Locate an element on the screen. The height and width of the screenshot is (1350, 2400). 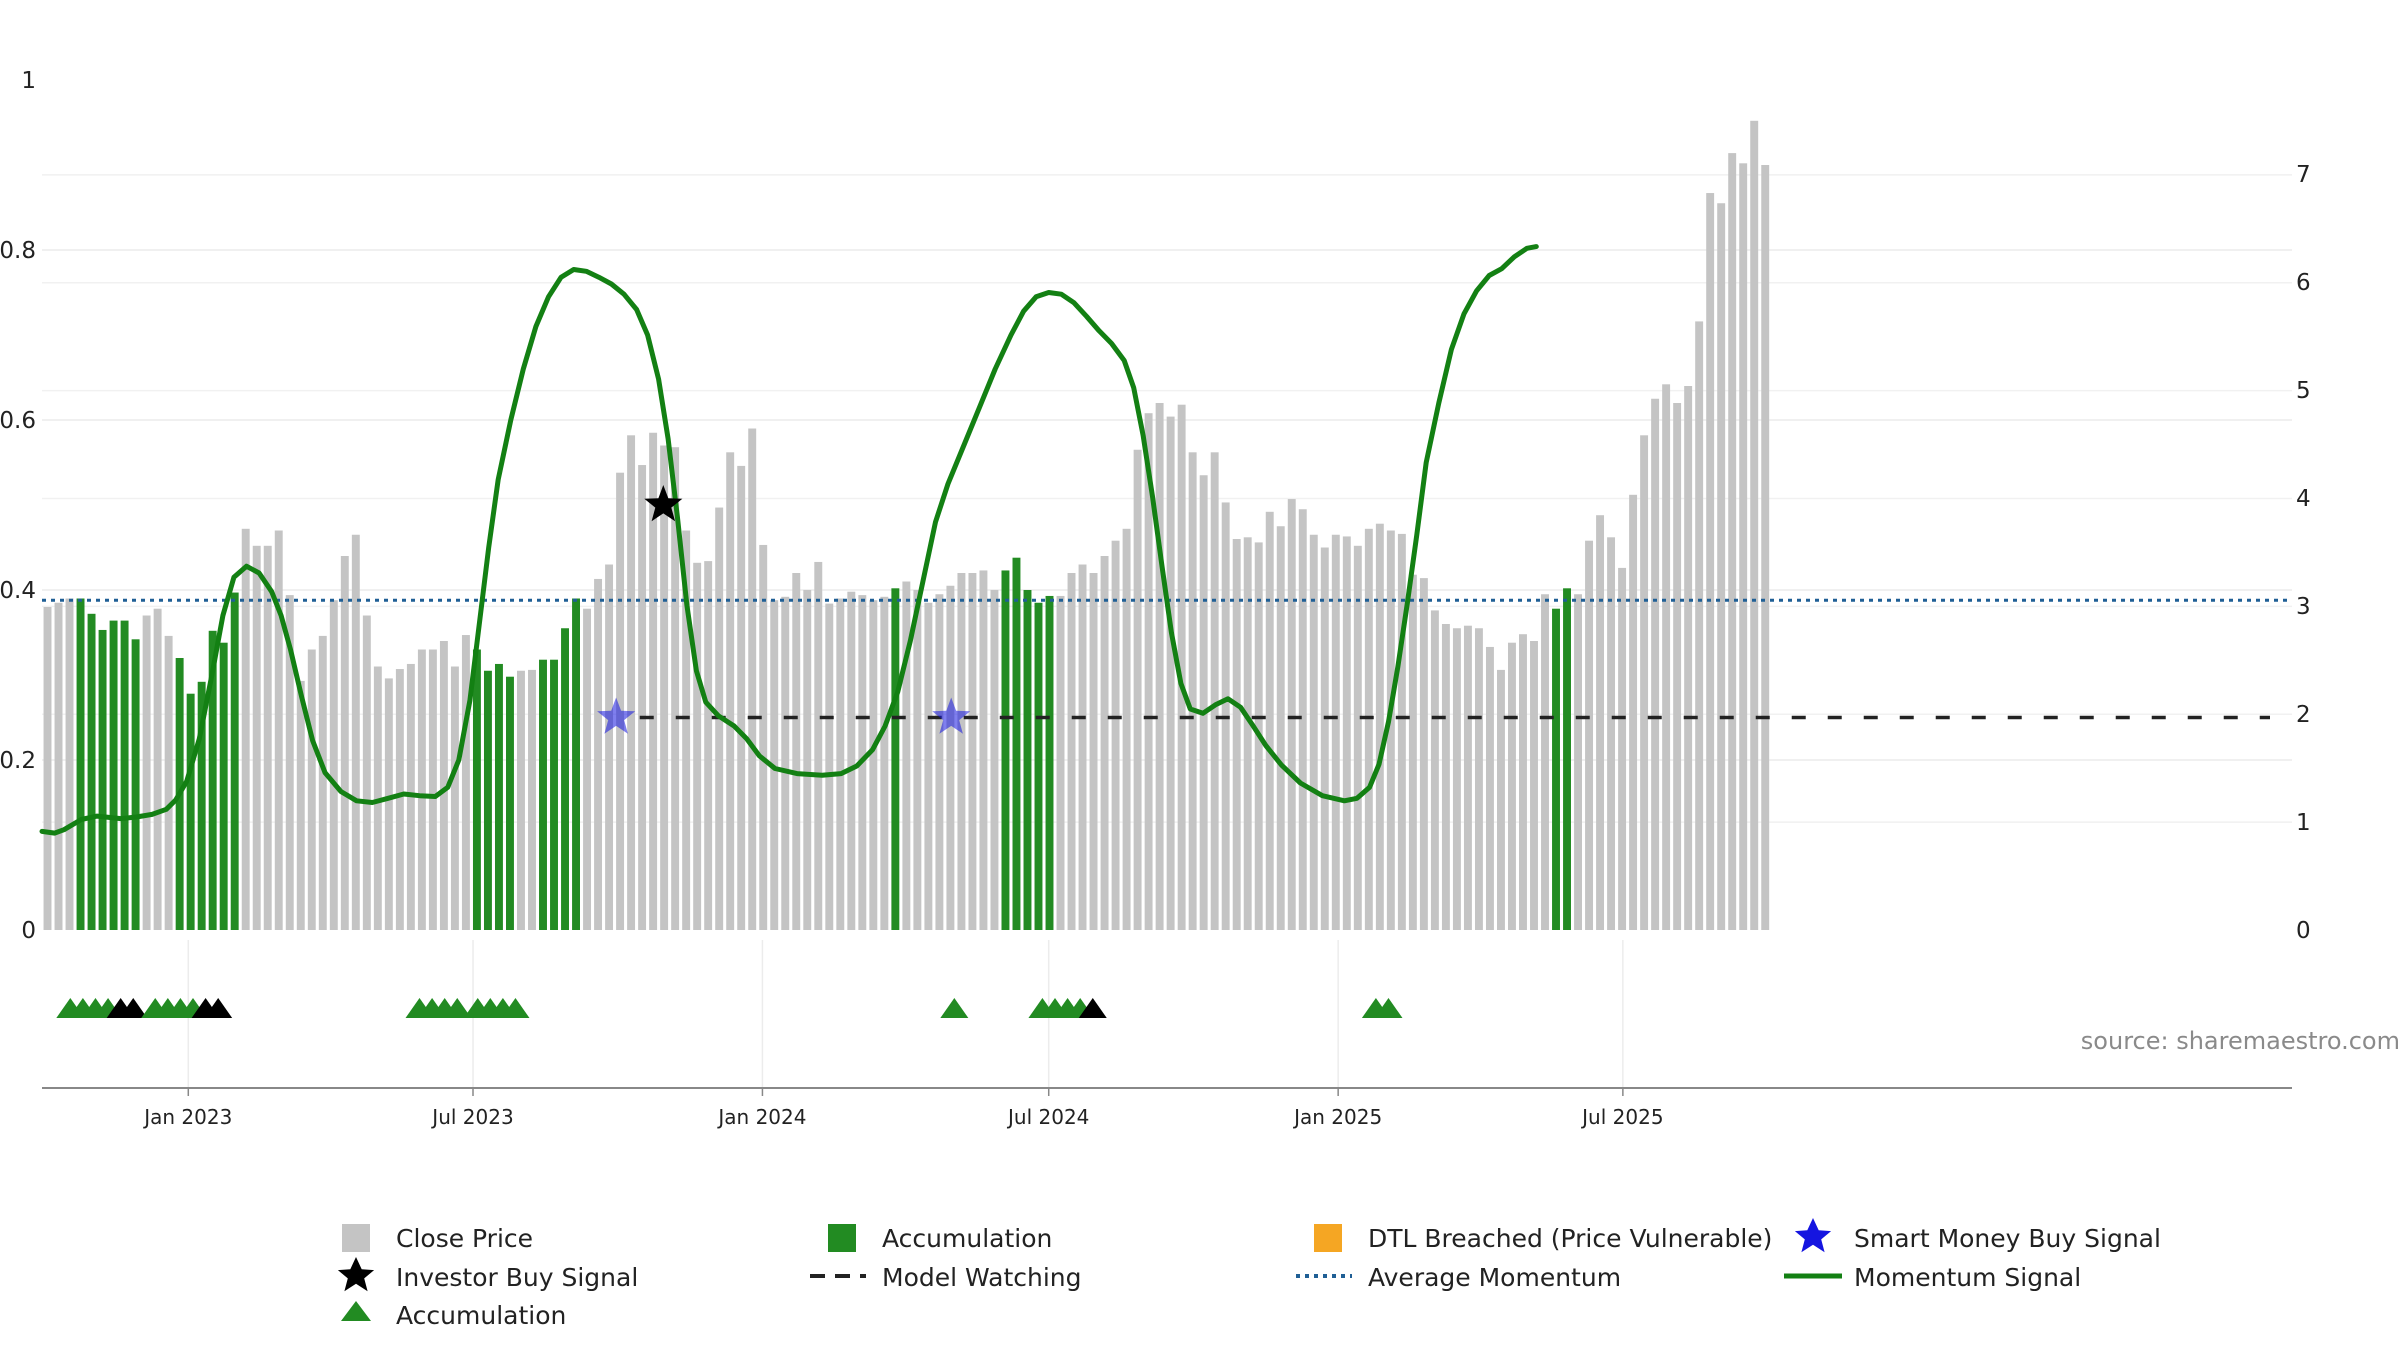
left-tick-label: 0.6 is located at coordinates (18, 421).